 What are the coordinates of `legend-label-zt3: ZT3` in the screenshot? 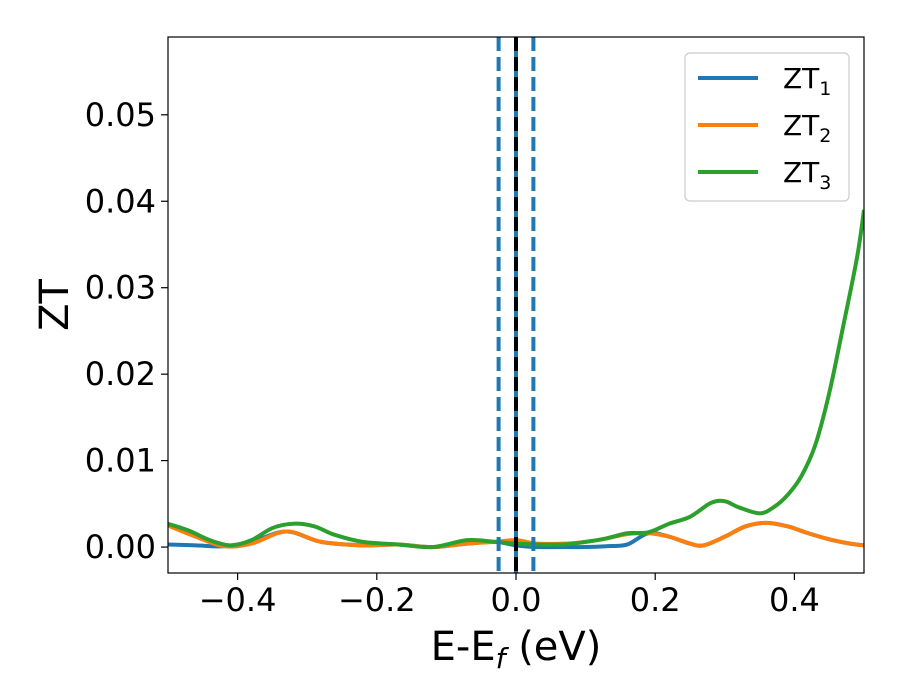 It's located at (807, 175).